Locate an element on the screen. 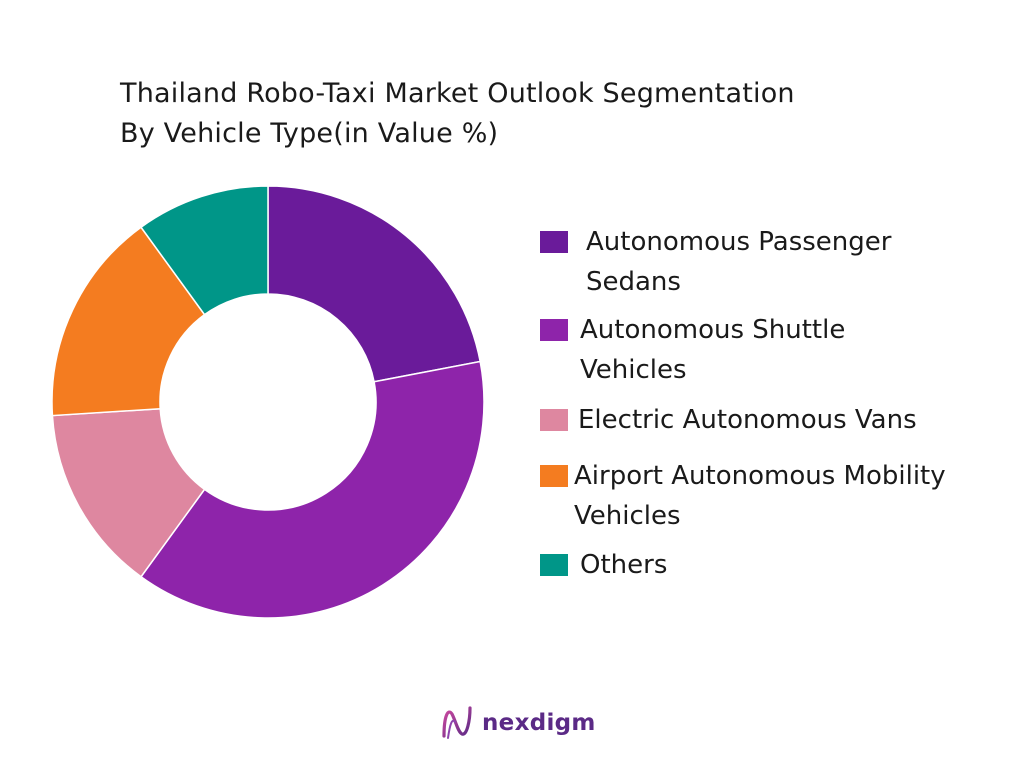  chart-subtitle: By Vehicle Type(in Value %) is located at coordinates (309, 133).